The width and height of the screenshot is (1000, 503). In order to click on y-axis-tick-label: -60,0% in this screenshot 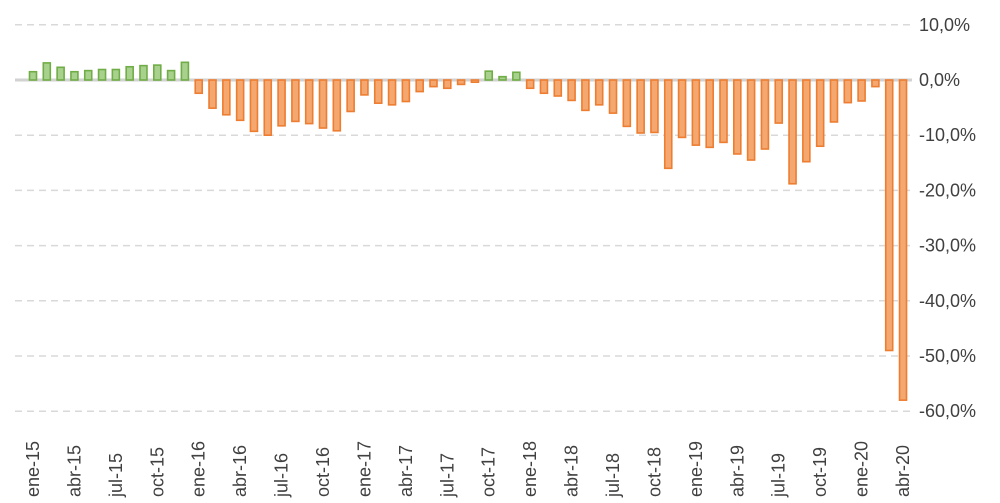, I will do `click(947, 411)`.